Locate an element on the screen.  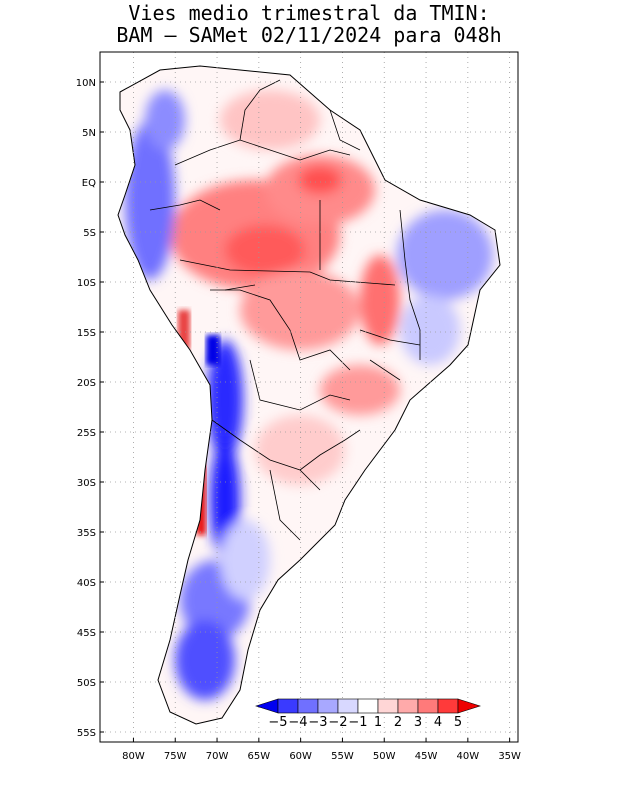
map-title-line1: Vies medio trimestral da TMIN: is located at coordinates (309, 13).